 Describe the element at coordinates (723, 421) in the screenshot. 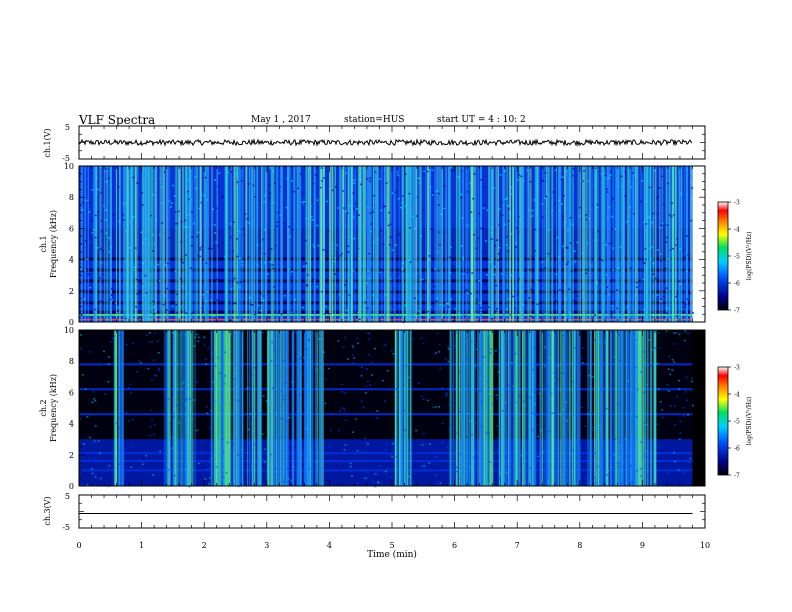

I see `ch2-colorbar` at that location.